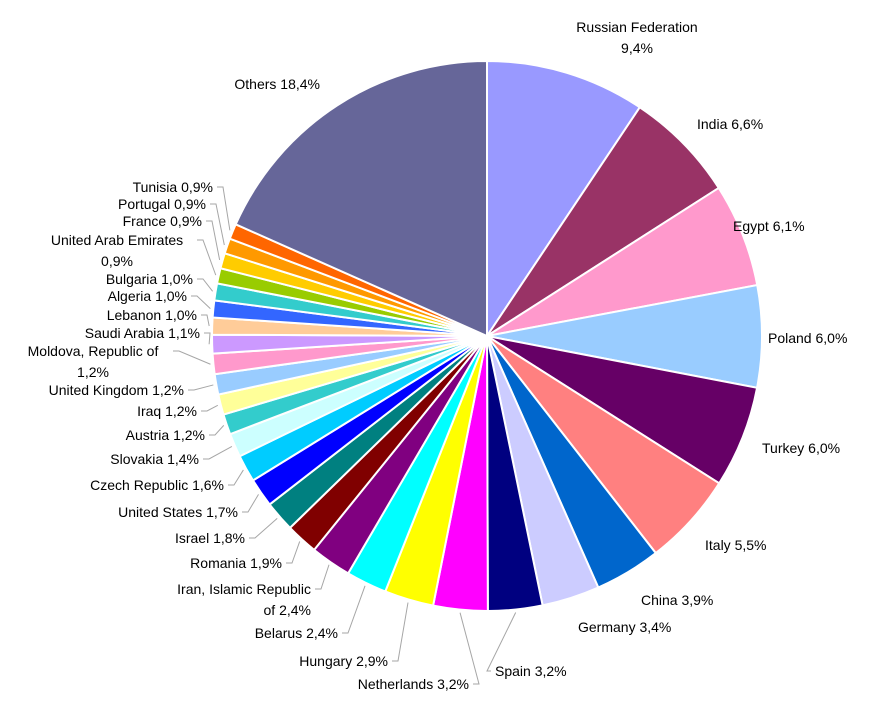  I want to click on data-label: United Arab Emirates, so click(117, 240).